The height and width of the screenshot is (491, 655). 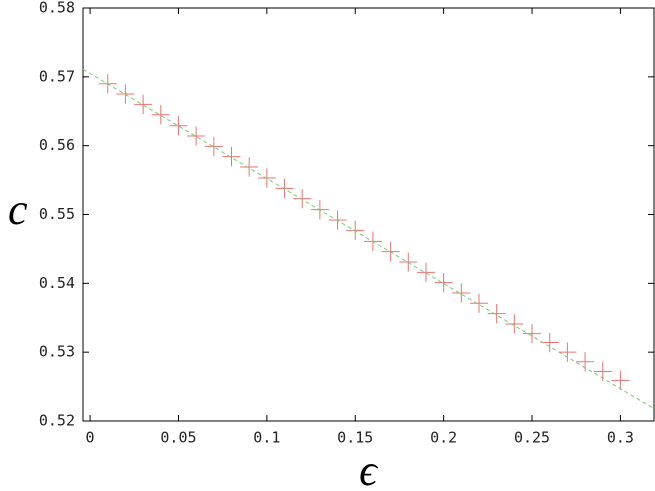 I want to click on x-tick-label: 0.05, so click(x=178, y=438).